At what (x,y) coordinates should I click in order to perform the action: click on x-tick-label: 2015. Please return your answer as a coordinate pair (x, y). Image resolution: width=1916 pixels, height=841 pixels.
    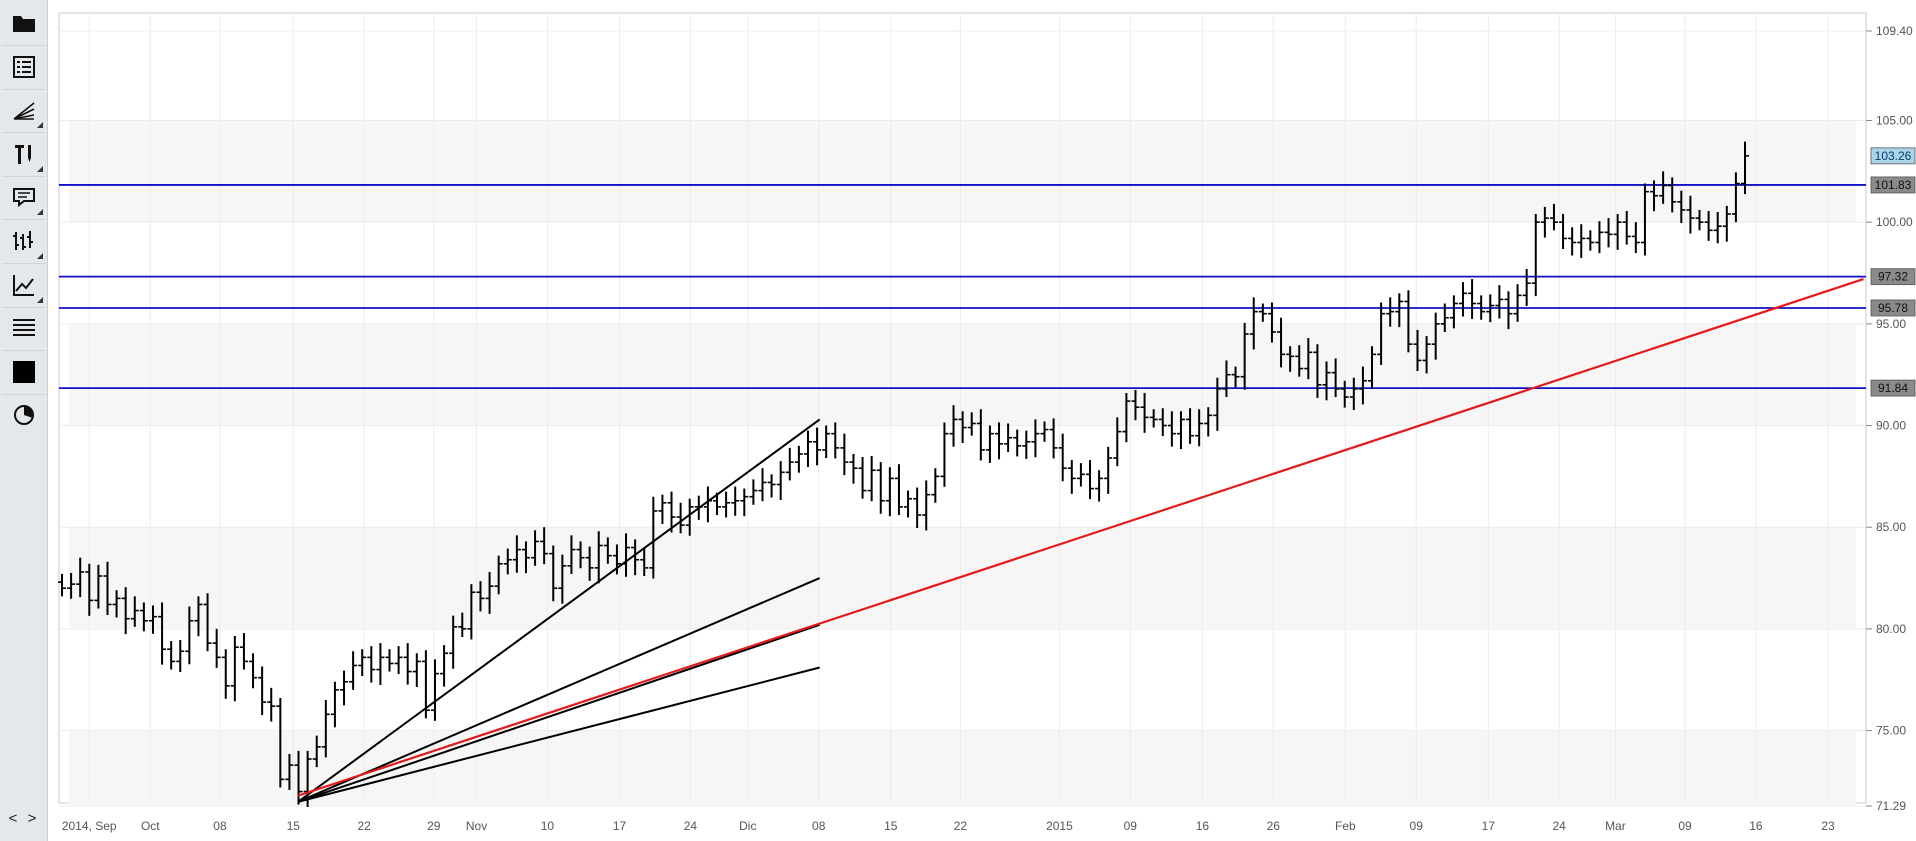
    Looking at the image, I should click on (1059, 826).